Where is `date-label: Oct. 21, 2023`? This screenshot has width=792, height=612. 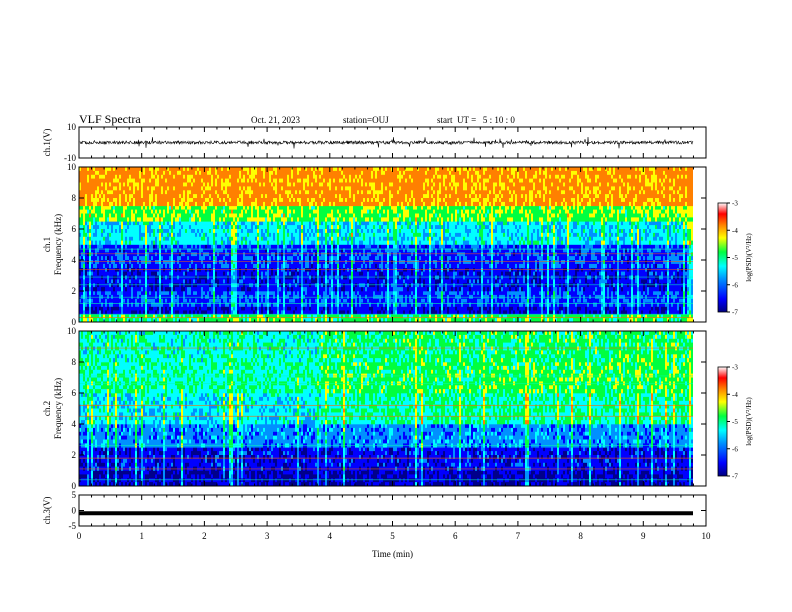
date-label: Oct. 21, 2023 is located at coordinates (275, 120).